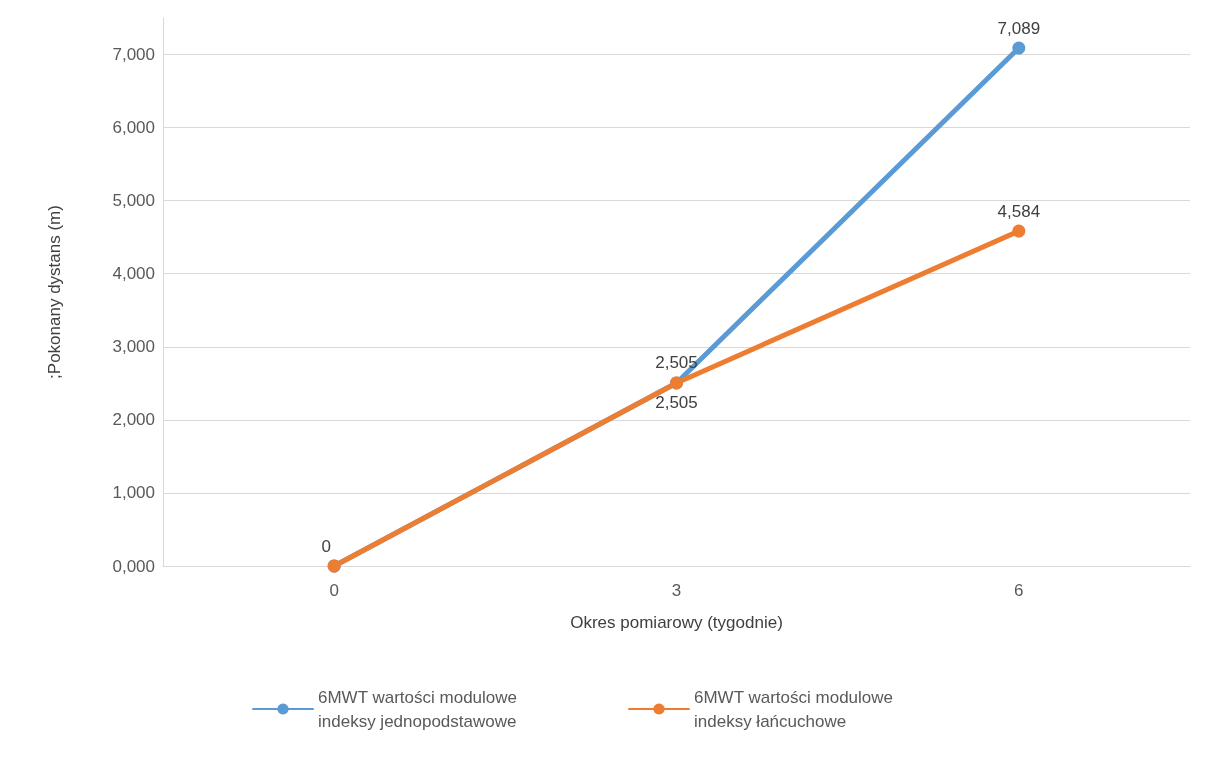 The image size is (1218, 771). Describe the element at coordinates (676, 590) in the screenshot. I see `x-tick-label: 3` at that location.